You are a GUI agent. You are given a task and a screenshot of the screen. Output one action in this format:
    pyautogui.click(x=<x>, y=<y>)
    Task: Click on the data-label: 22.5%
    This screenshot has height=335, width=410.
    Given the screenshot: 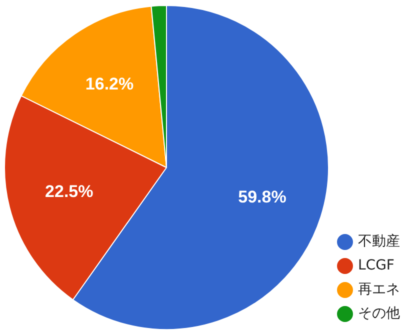 What is the action you would take?
    pyautogui.click(x=69, y=191)
    